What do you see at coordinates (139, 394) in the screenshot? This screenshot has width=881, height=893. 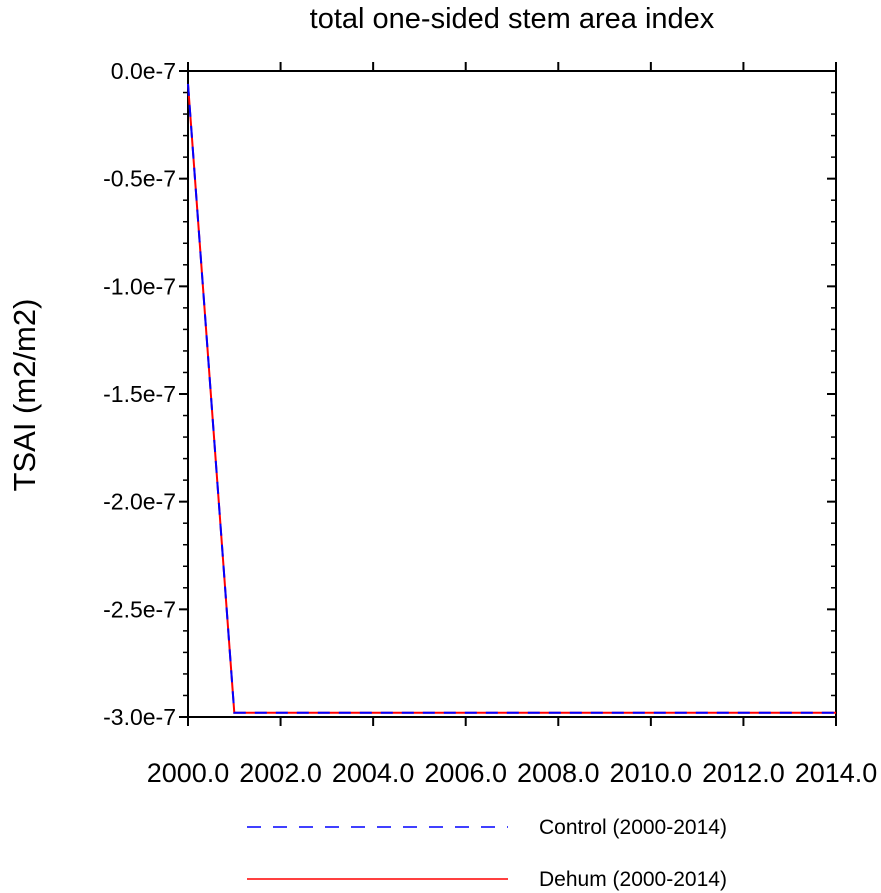 I see `y-tick-label: -1.5e-7` at bounding box center [139, 394].